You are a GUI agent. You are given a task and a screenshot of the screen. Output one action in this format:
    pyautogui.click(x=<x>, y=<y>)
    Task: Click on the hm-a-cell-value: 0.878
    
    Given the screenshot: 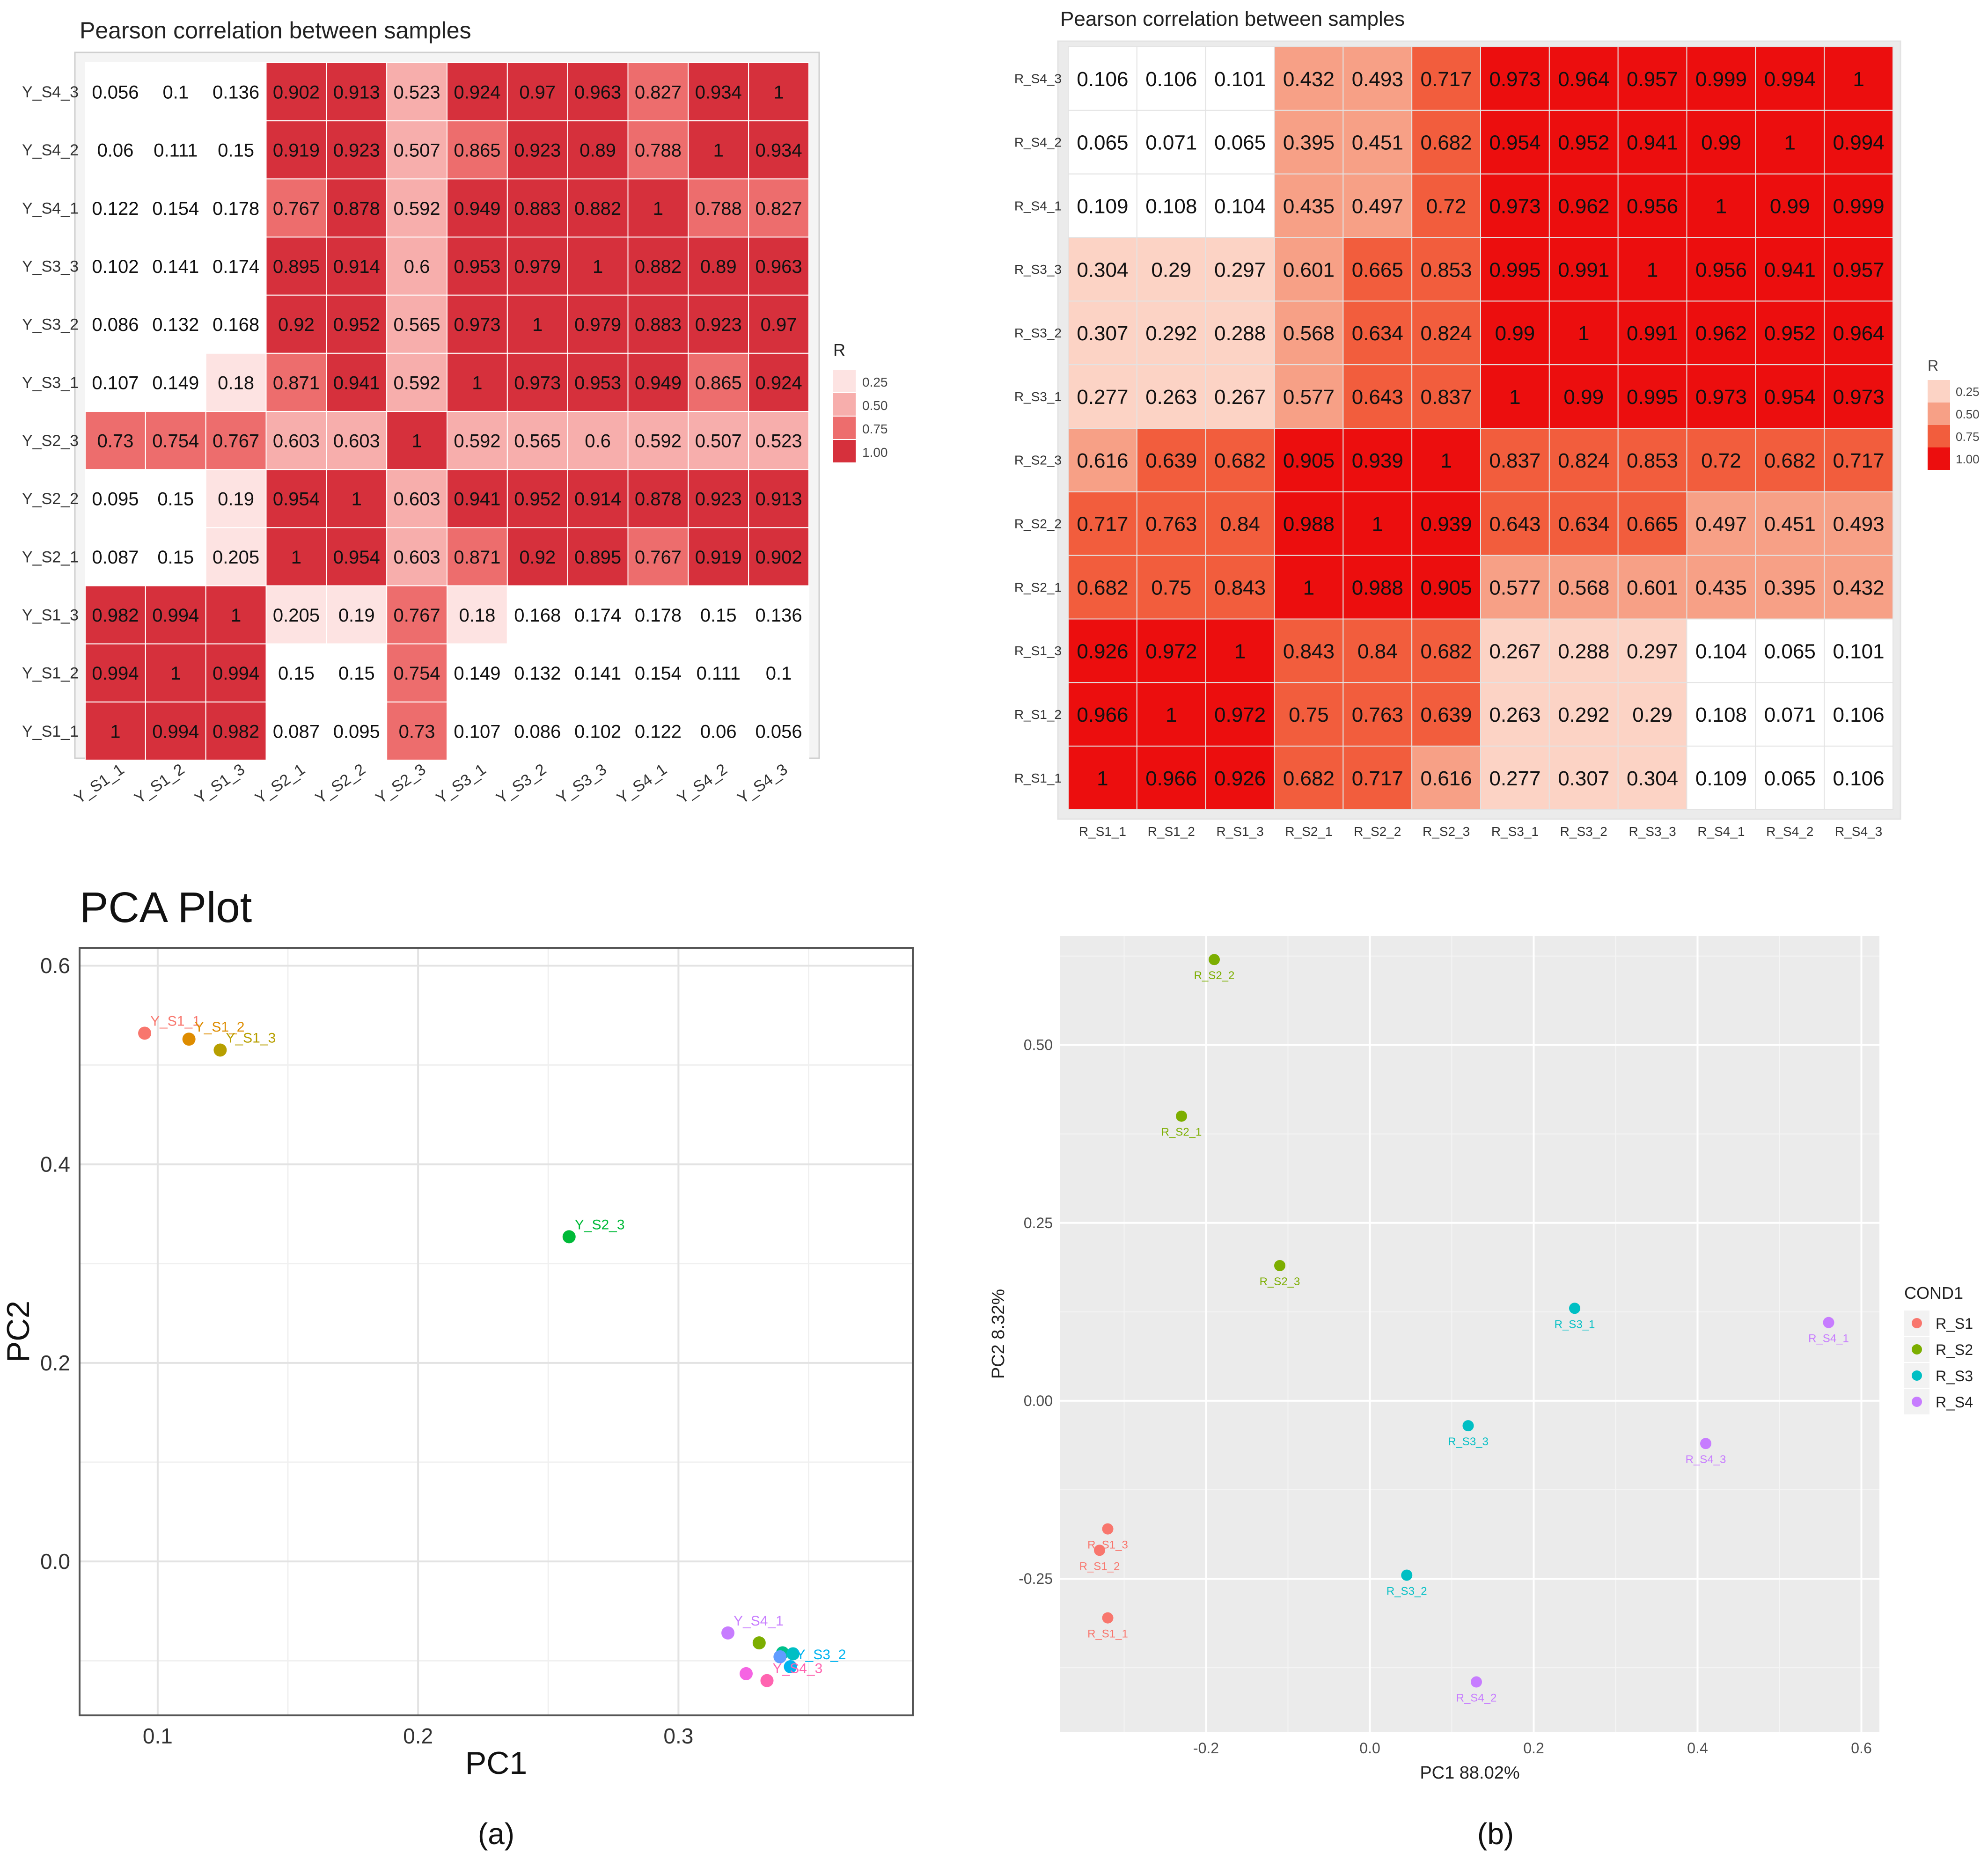 What is the action you would take?
    pyautogui.click(x=658, y=499)
    